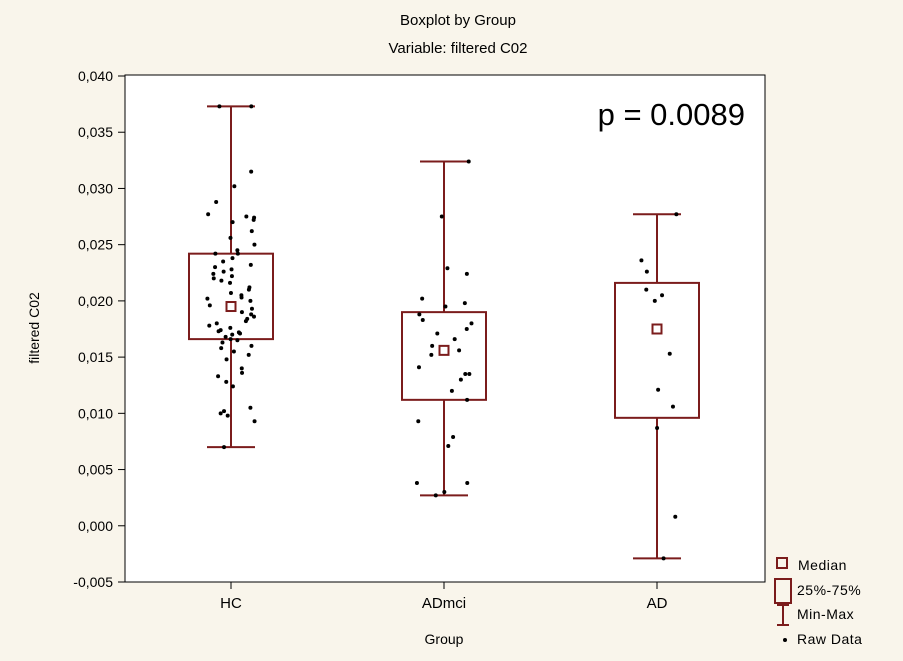 This screenshot has height=661, width=903. Describe the element at coordinates (95, 470) in the screenshot. I see `y-tick-label: 0,005` at that location.